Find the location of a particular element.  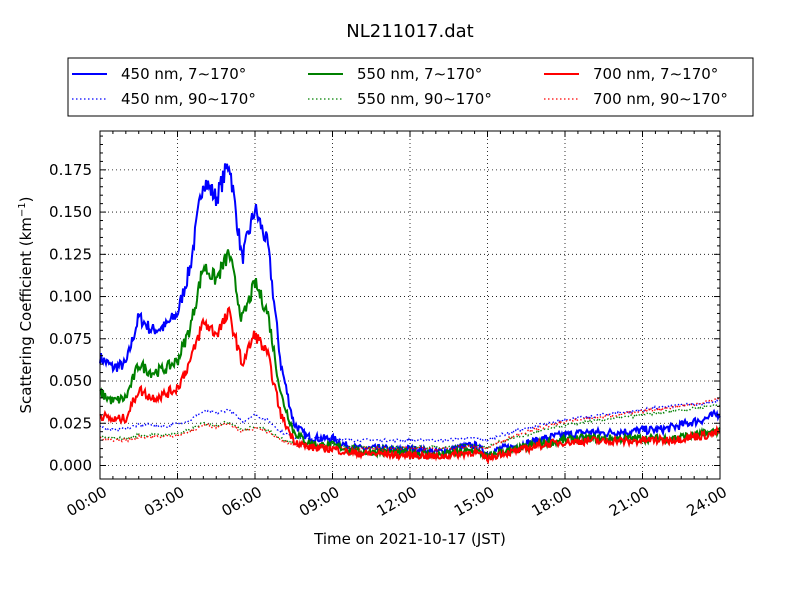

chart-title: NL211017.dat is located at coordinates (409, 31).